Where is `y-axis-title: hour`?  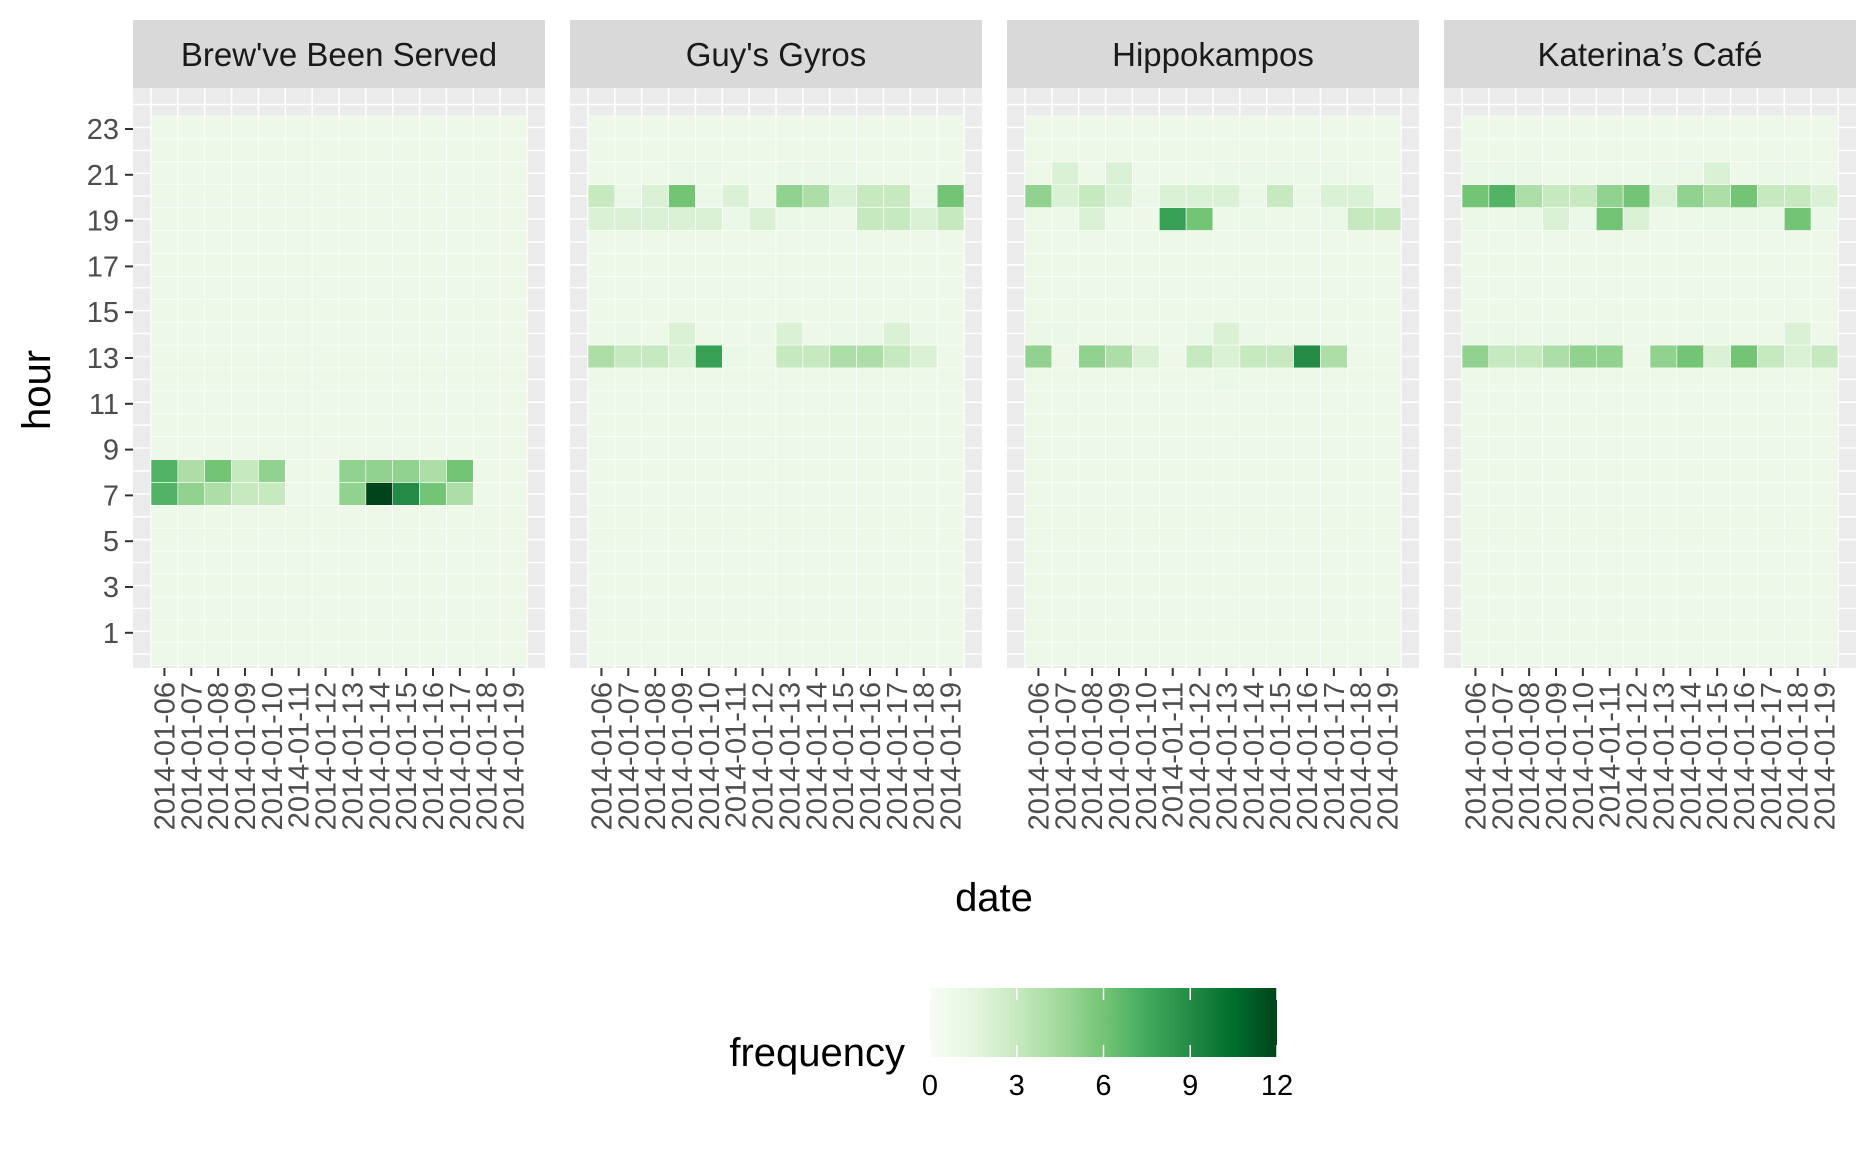
y-axis-title: hour is located at coordinates (37, 390).